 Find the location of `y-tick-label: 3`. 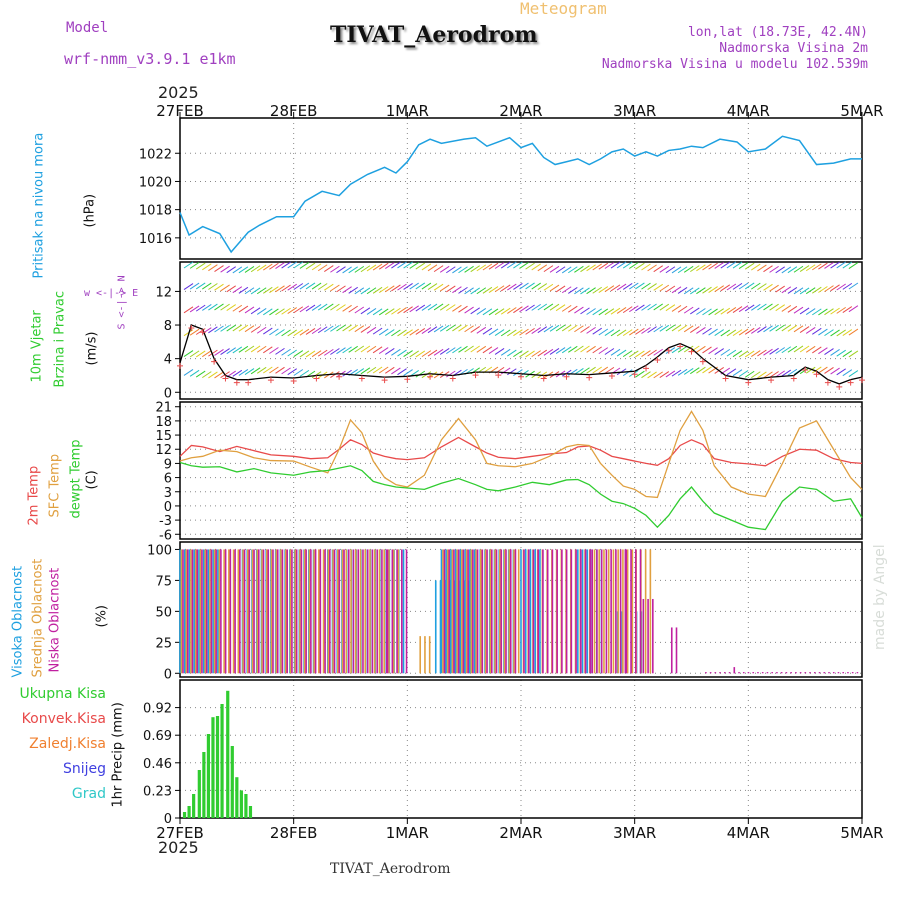

y-tick-label: 3 is located at coordinates (168, 493).